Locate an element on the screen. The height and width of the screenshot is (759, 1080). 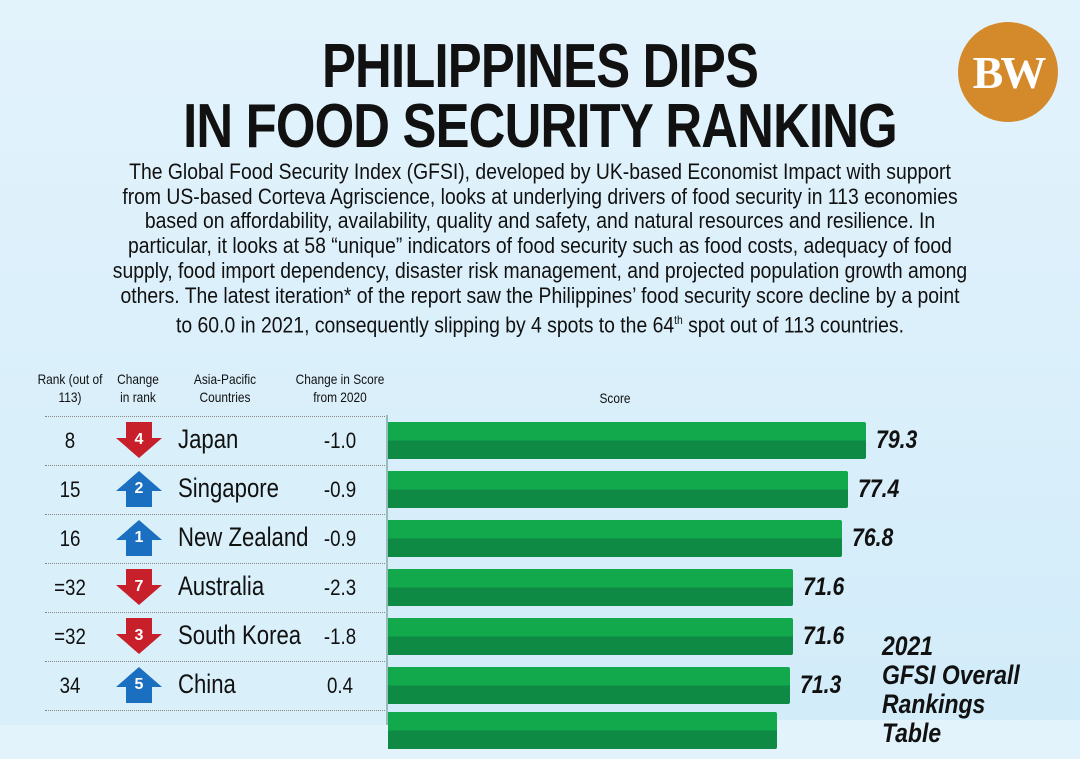
rank-change: 4 is located at coordinates (139, 439).